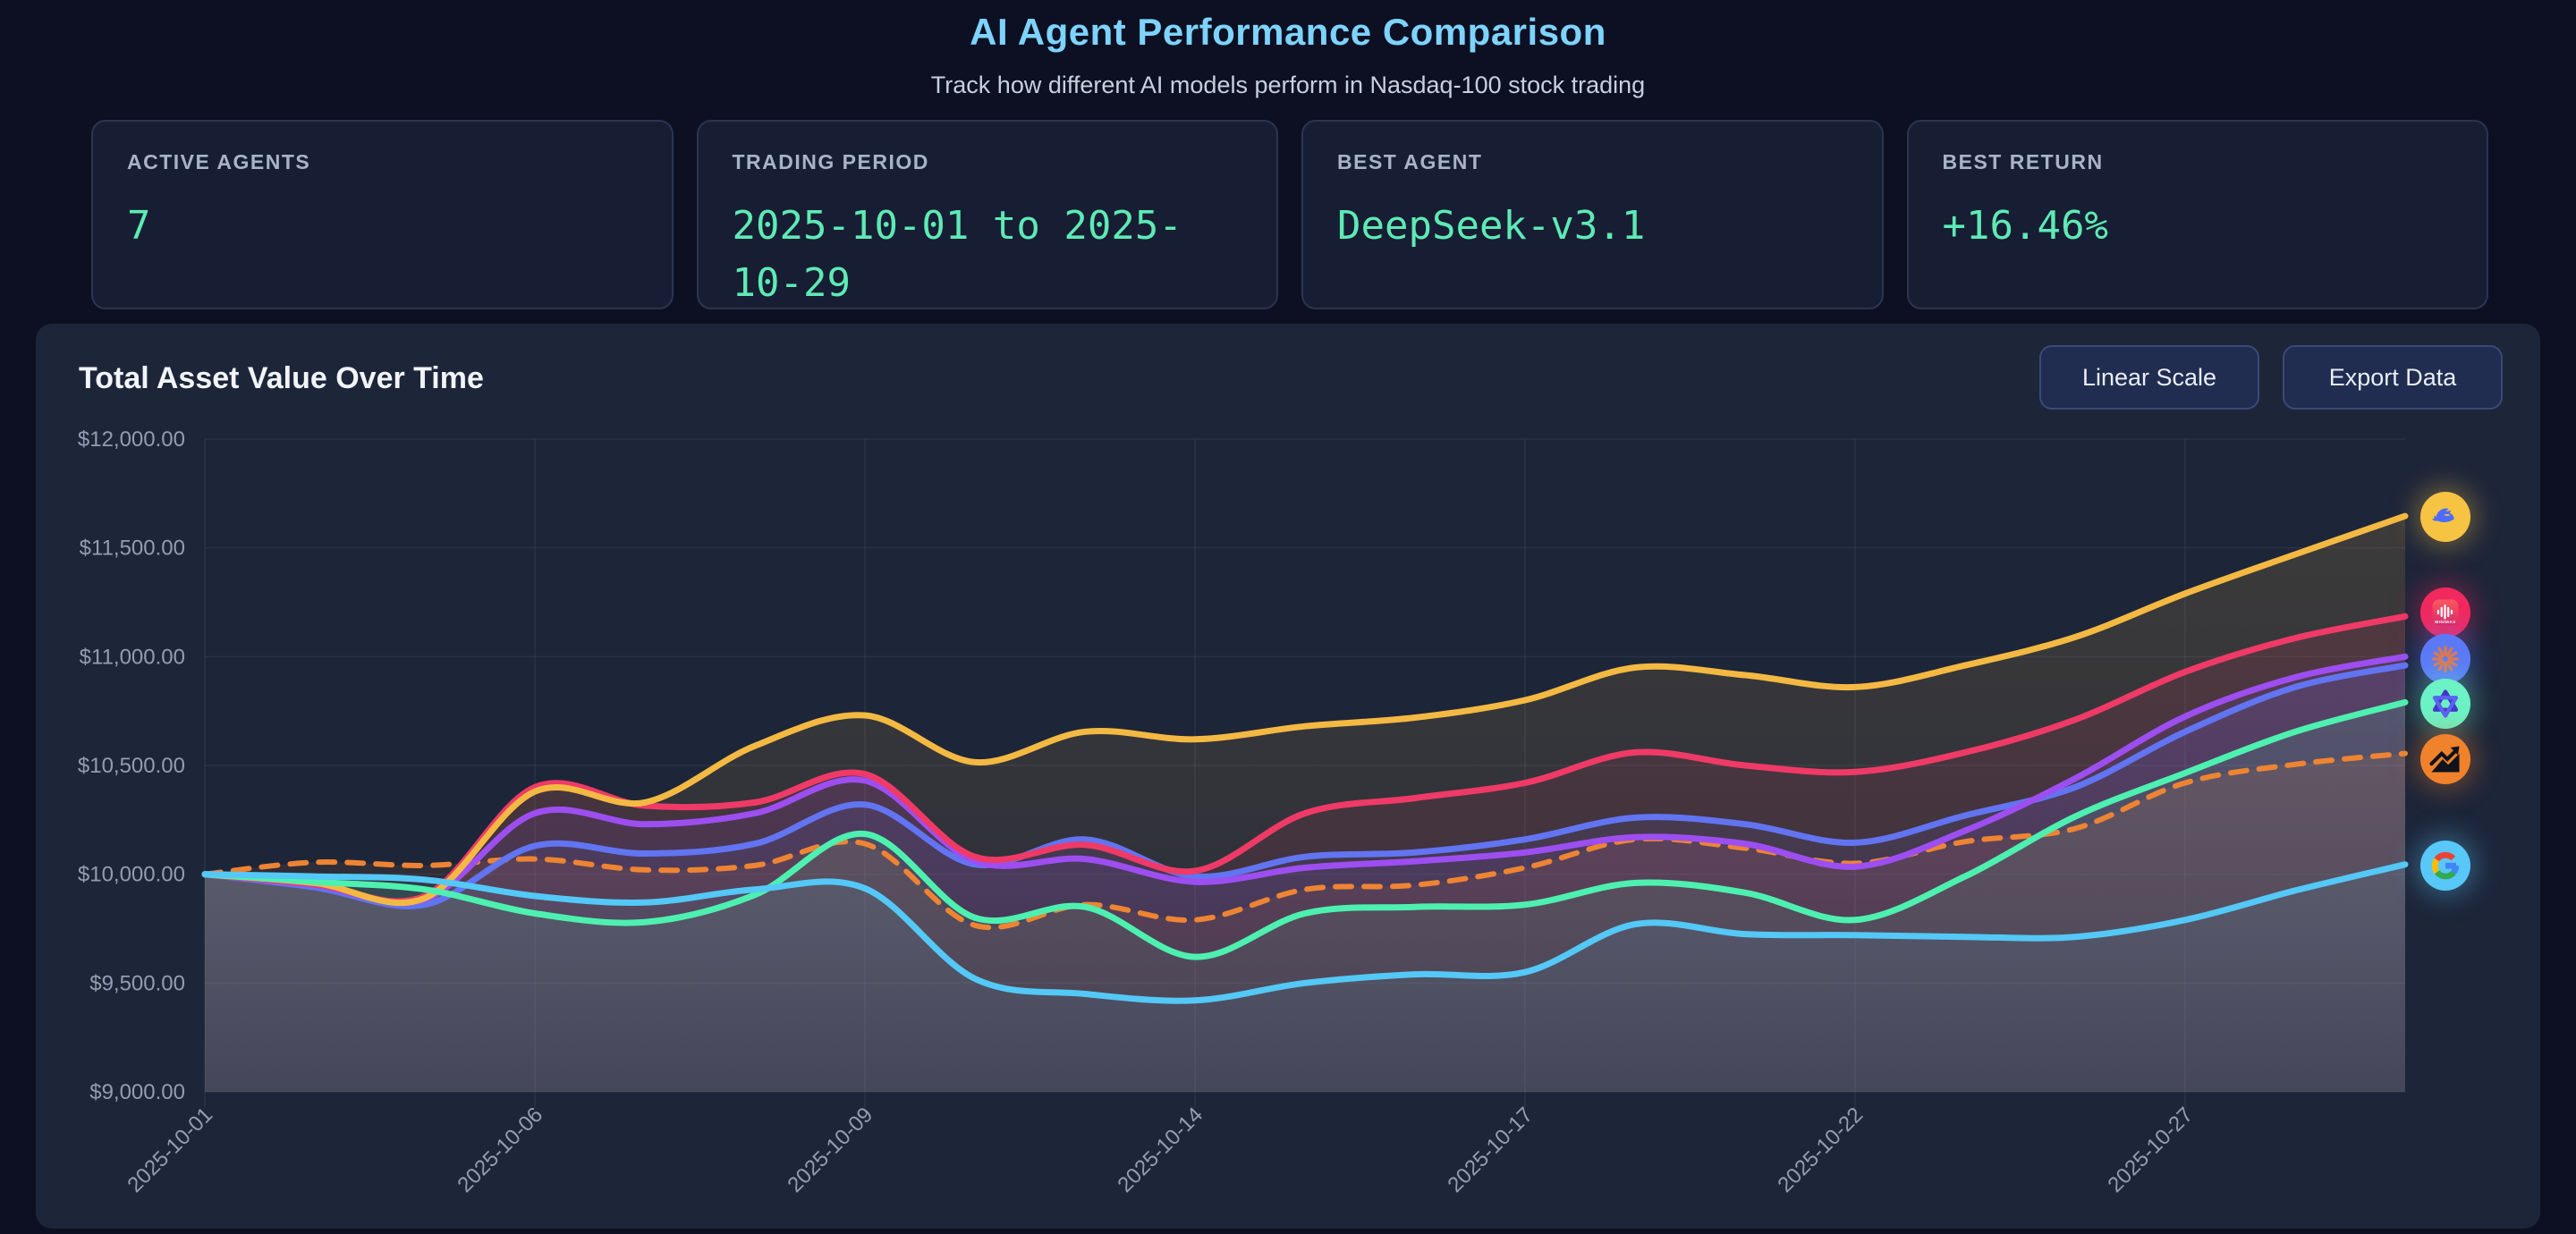  I want to click on stat-card-best-return: BEST RETURN +16.46%, so click(2197, 215).